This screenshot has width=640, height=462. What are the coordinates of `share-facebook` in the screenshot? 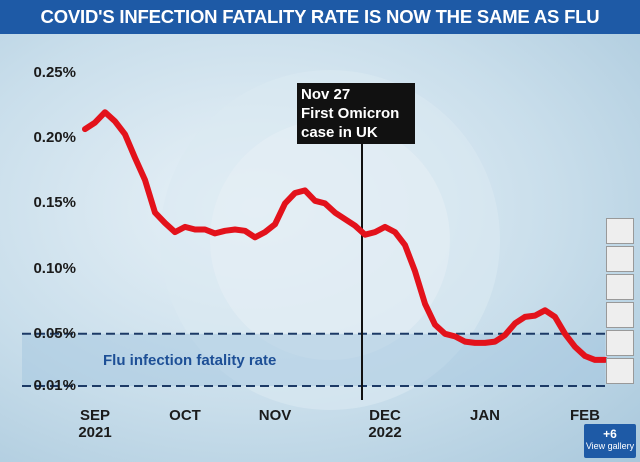 It's located at (620, 231).